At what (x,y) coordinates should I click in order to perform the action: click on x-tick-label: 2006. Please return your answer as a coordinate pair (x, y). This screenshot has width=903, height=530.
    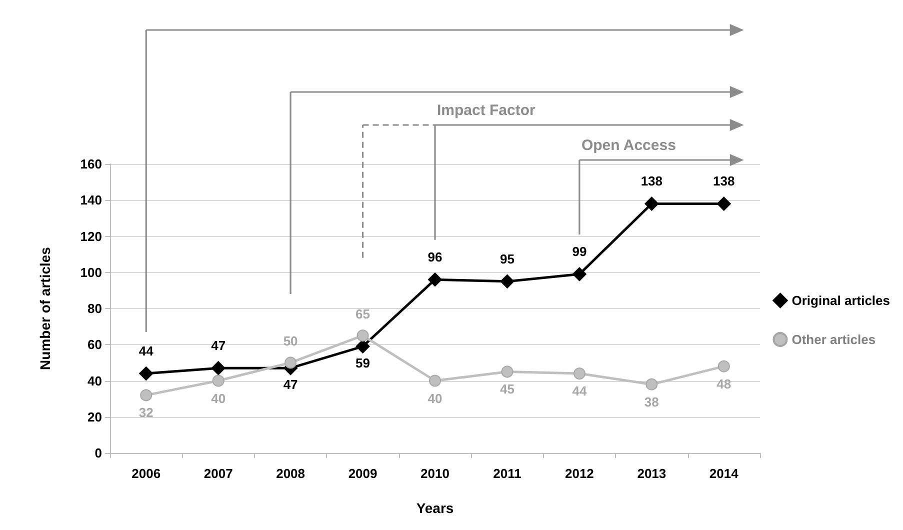
    Looking at the image, I should click on (146, 473).